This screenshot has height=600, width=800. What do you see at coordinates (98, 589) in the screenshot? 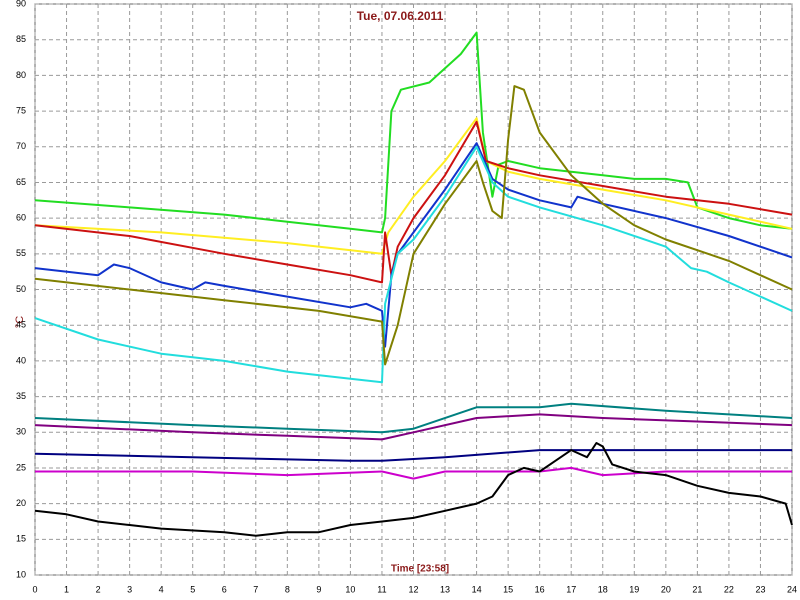
I see `x-tick-label: 2` at bounding box center [98, 589].